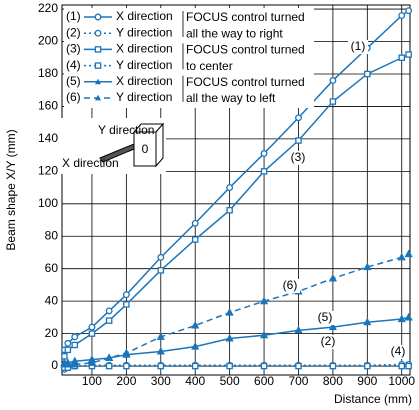  I want to click on series-label: (1), so click(358, 46).